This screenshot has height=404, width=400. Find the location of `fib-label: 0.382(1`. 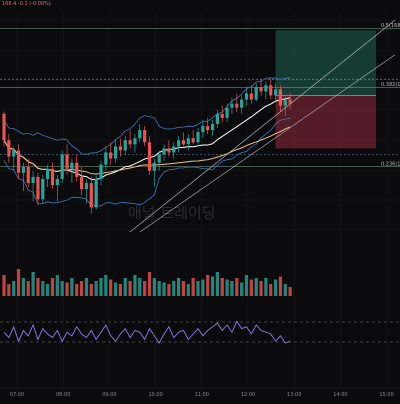

fib-label: 0.382(1 is located at coordinates (390, 85).